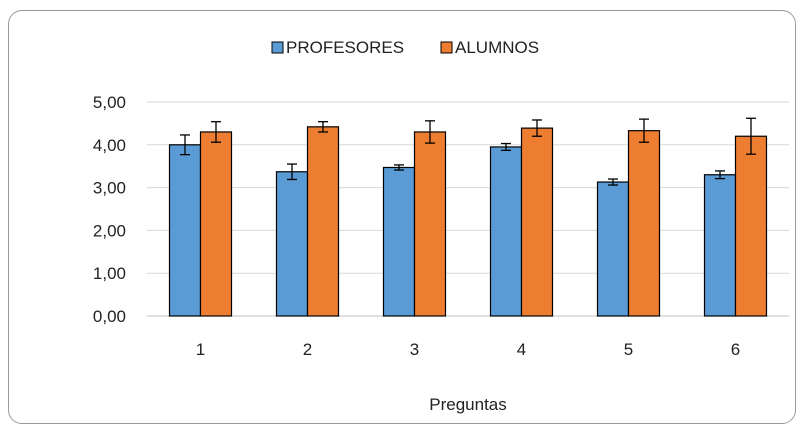 The width and height of the screenshot is (806, 428). Describe the element at coordinates (497, 47) in the screenshot. I see `legend-label: ALUMNOS` at that location.